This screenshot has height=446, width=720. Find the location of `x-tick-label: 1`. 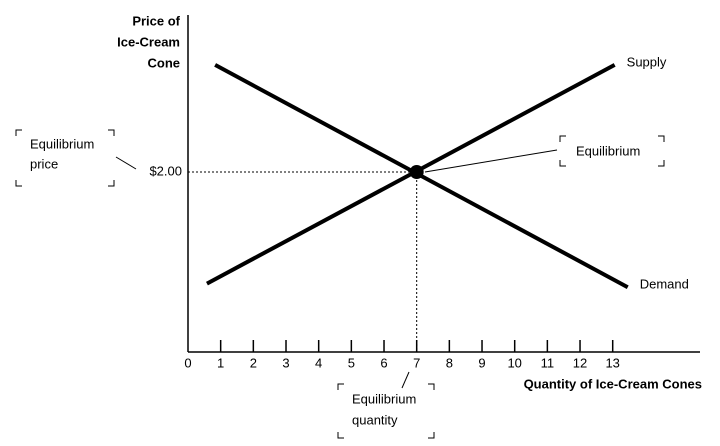

x-tick-label: 1 is located at coordinates (220, 362).